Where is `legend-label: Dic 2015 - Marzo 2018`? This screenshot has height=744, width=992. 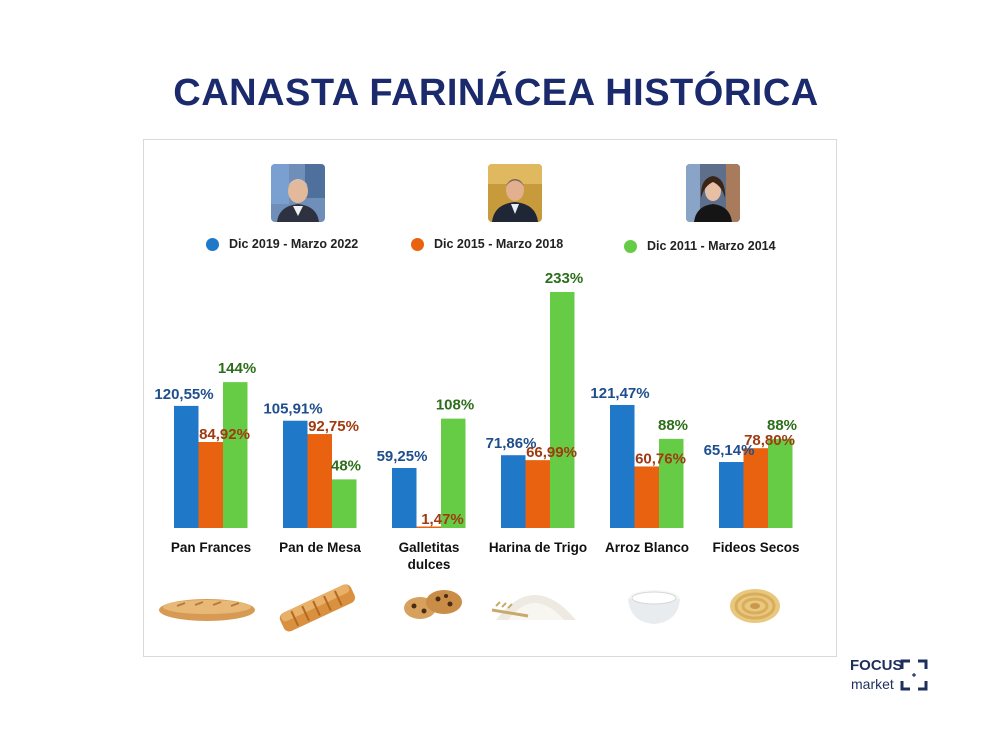 legend-label: Dic 2015 - Marzo 2018 is located at coordinates (499, 244).